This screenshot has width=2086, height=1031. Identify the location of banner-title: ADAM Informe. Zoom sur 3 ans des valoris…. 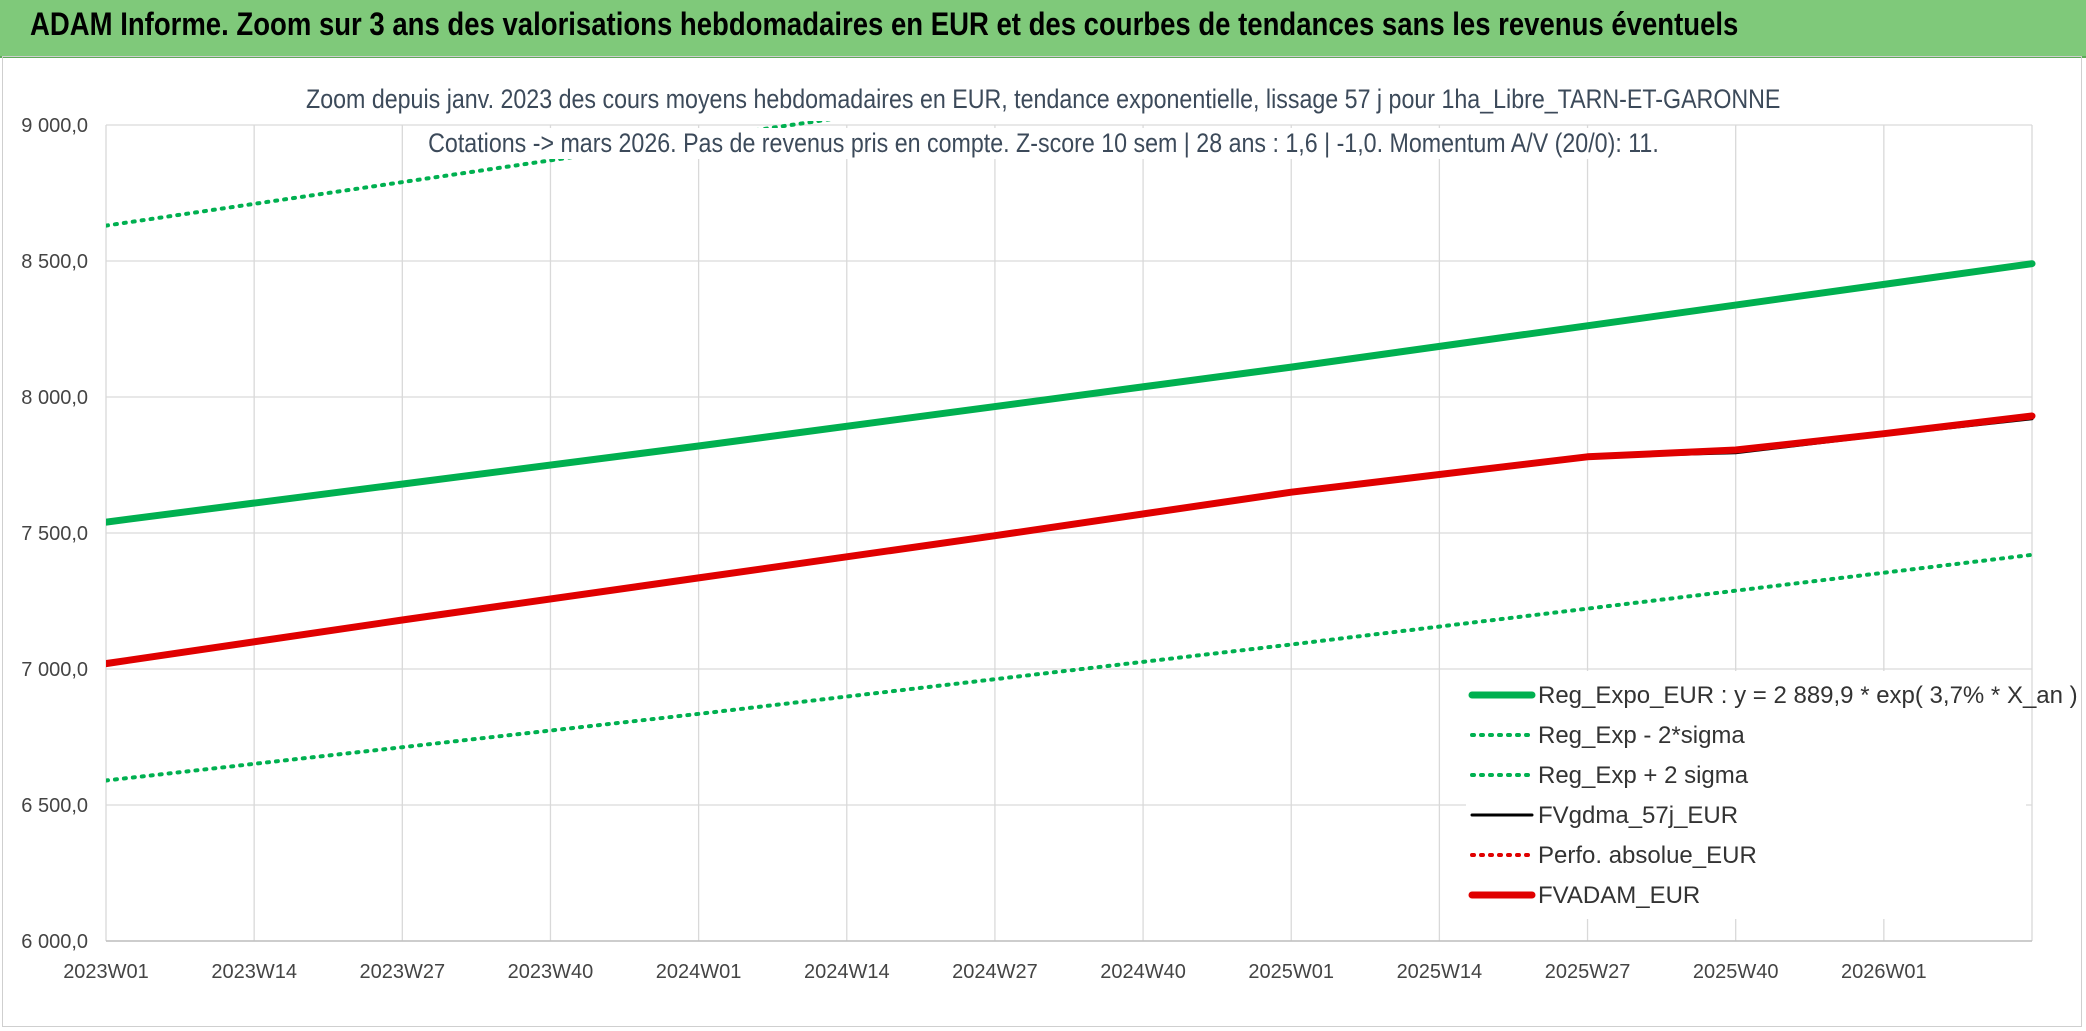
(884, 24).